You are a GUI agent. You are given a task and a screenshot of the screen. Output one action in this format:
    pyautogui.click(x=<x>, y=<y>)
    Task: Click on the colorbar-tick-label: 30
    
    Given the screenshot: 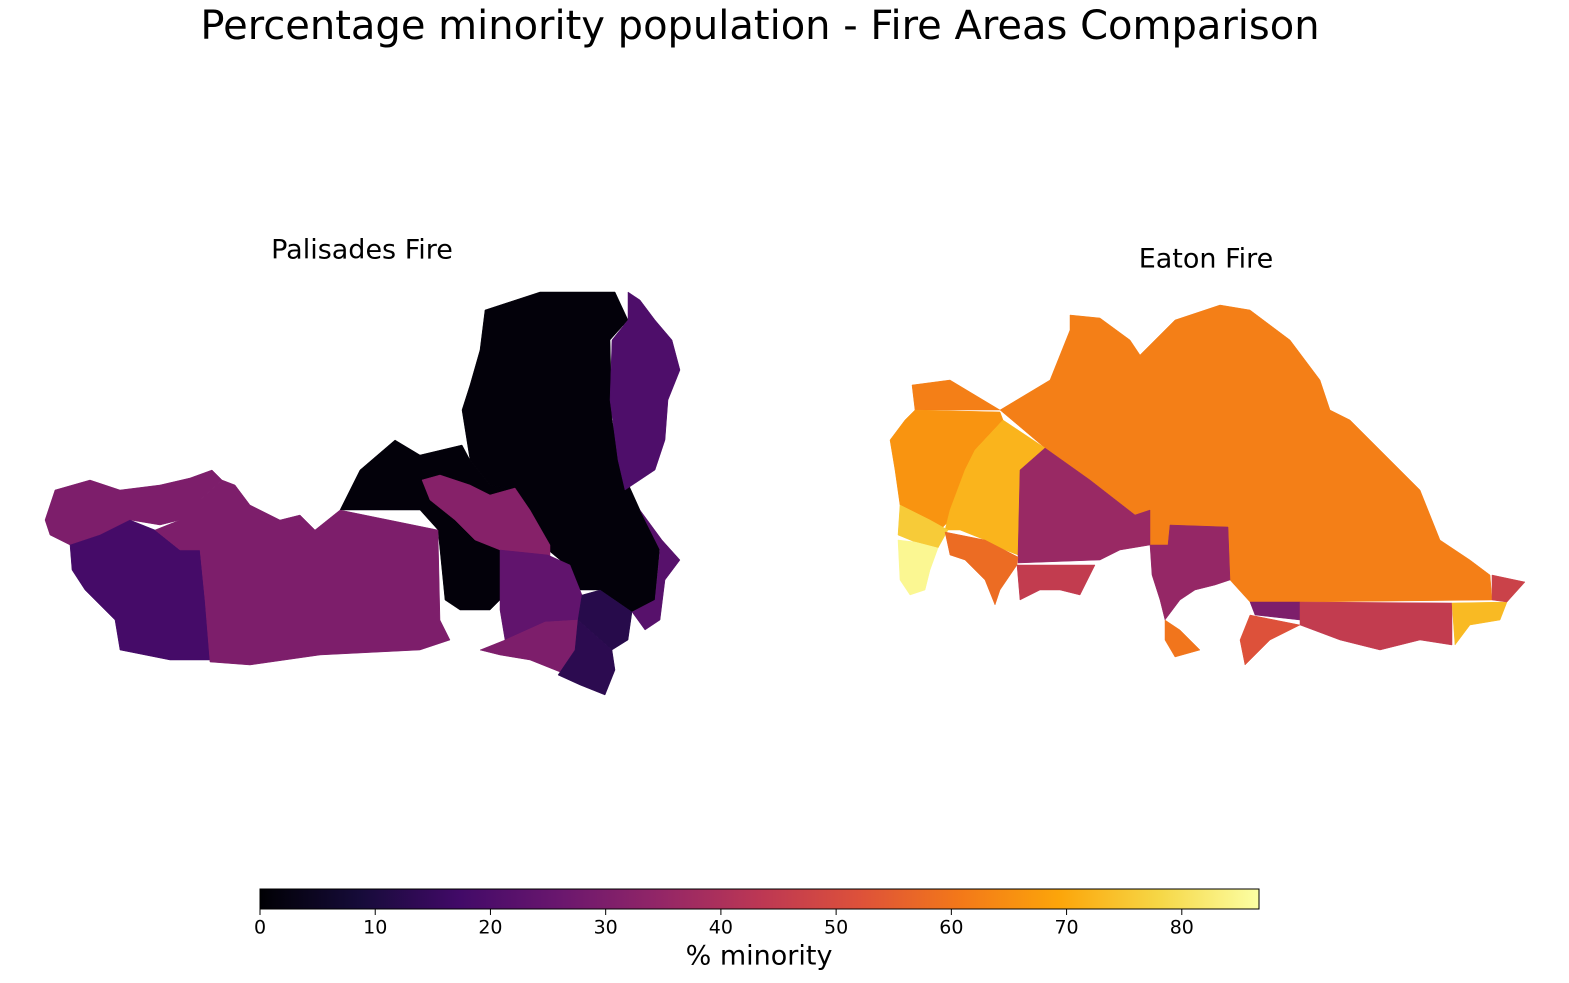 What is the action you would take?
    pyautogui.click(x=606, y=928)
    